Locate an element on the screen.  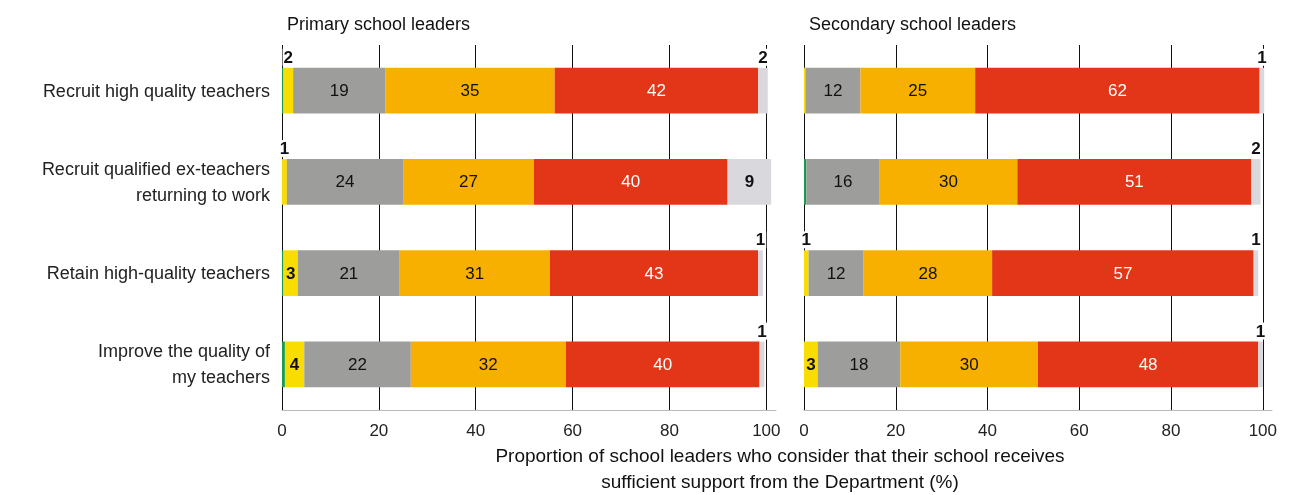
chart-title: Secondary school leaders is located at coordinates (913, 24).